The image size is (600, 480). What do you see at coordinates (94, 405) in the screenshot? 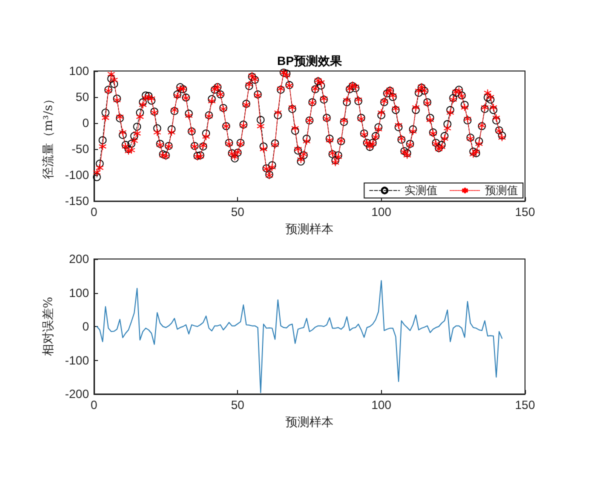
I see `x-tick-label: 0` at bounding box center [94, 405].